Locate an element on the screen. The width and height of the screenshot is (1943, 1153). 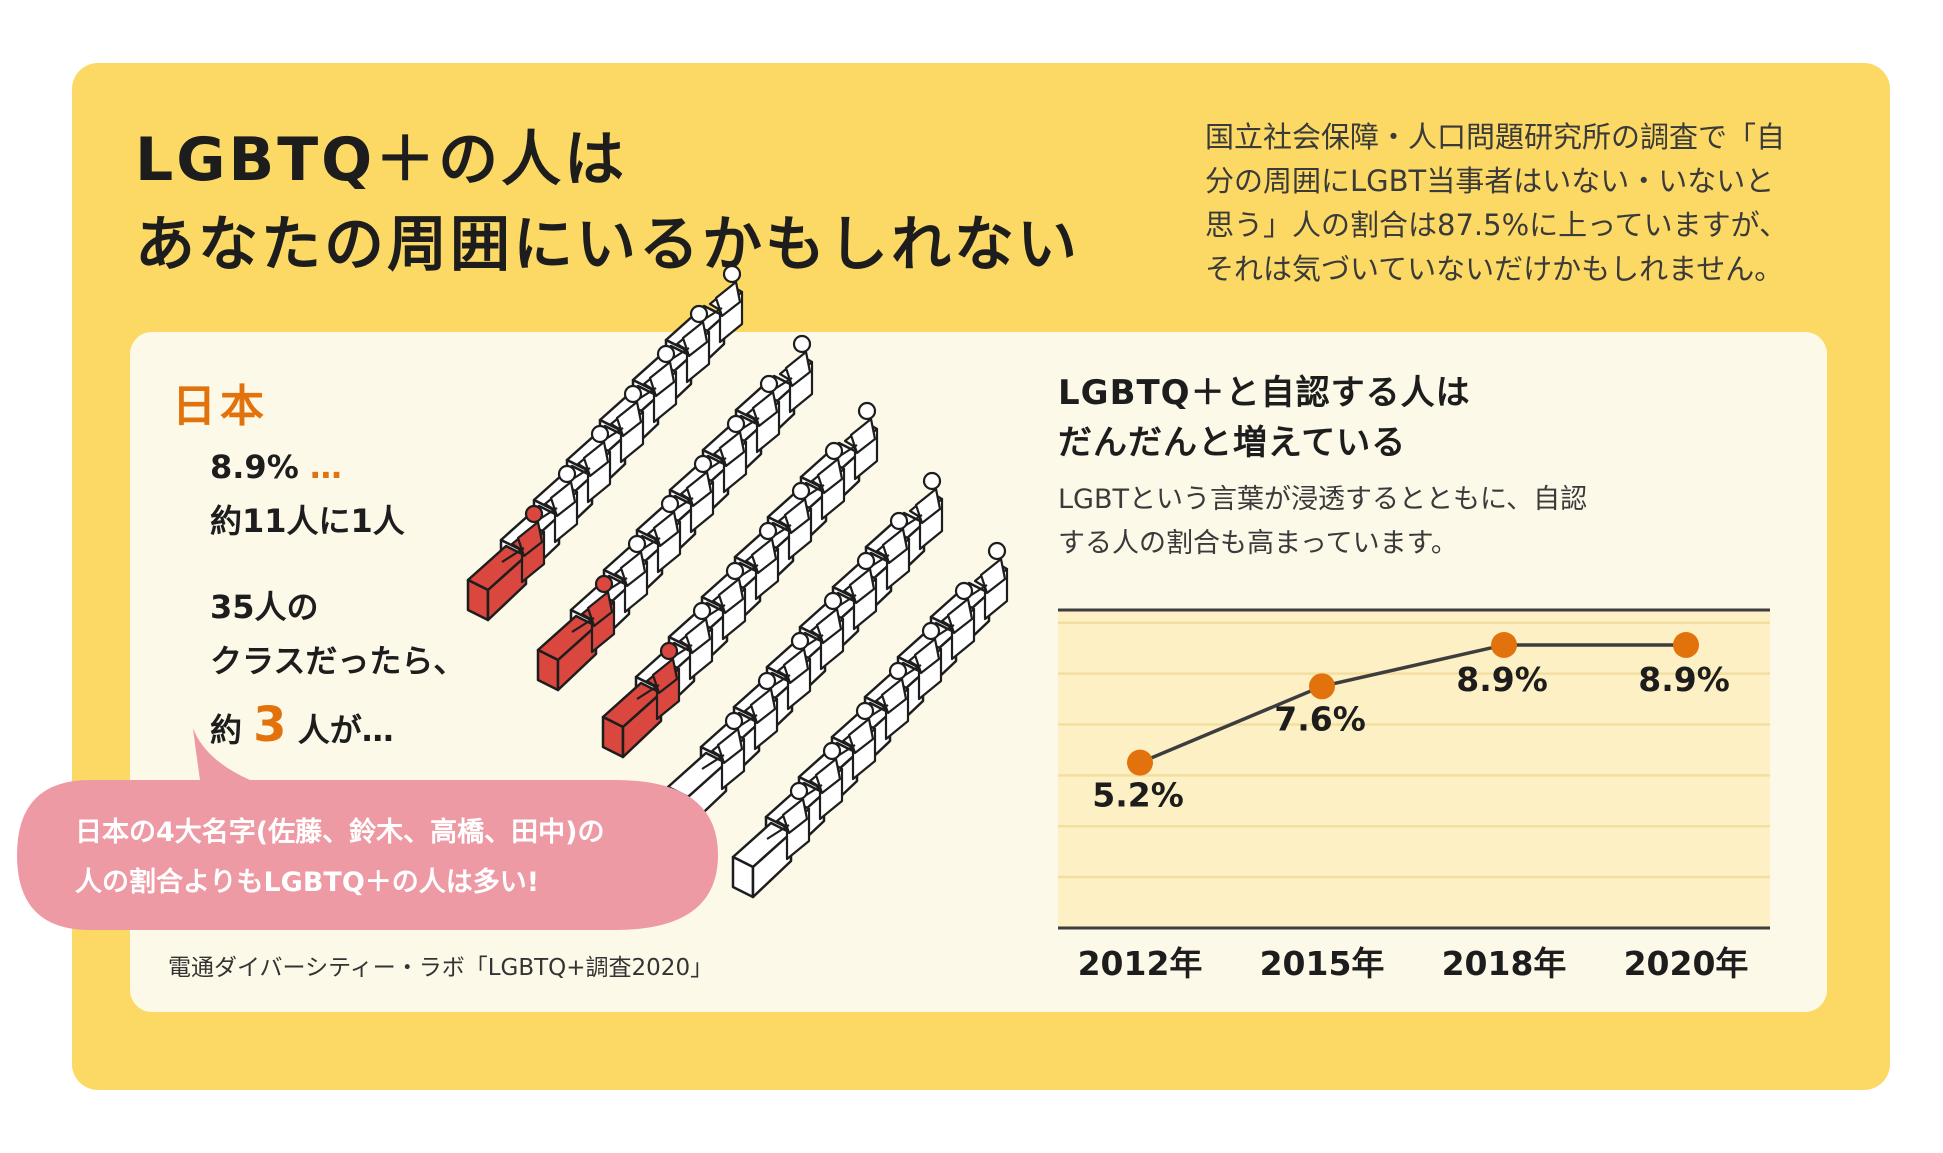
chart-title-line-1: LGBTQ＋と自認する人は is located at coordinates (1264, 393).